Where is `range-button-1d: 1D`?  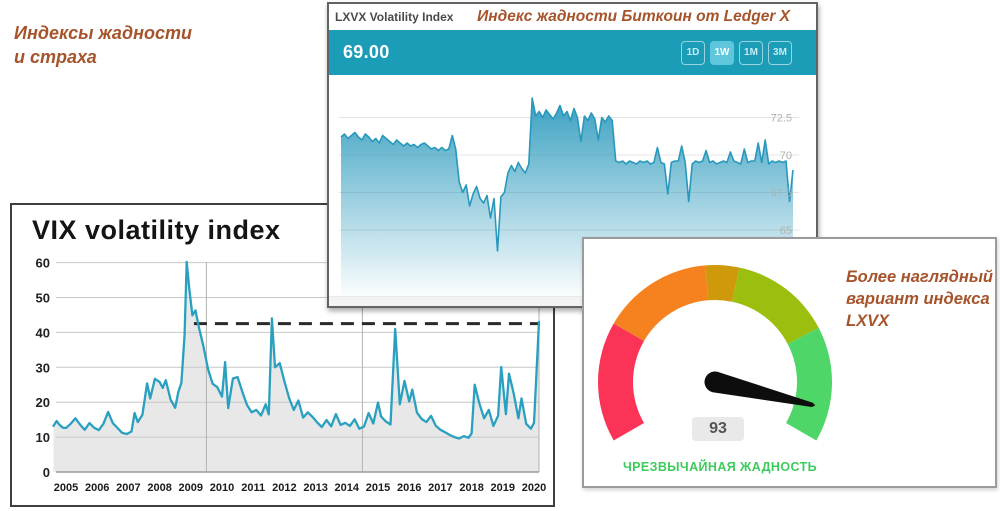 range-button-1d: 1D is located at coordinates (693, 52).